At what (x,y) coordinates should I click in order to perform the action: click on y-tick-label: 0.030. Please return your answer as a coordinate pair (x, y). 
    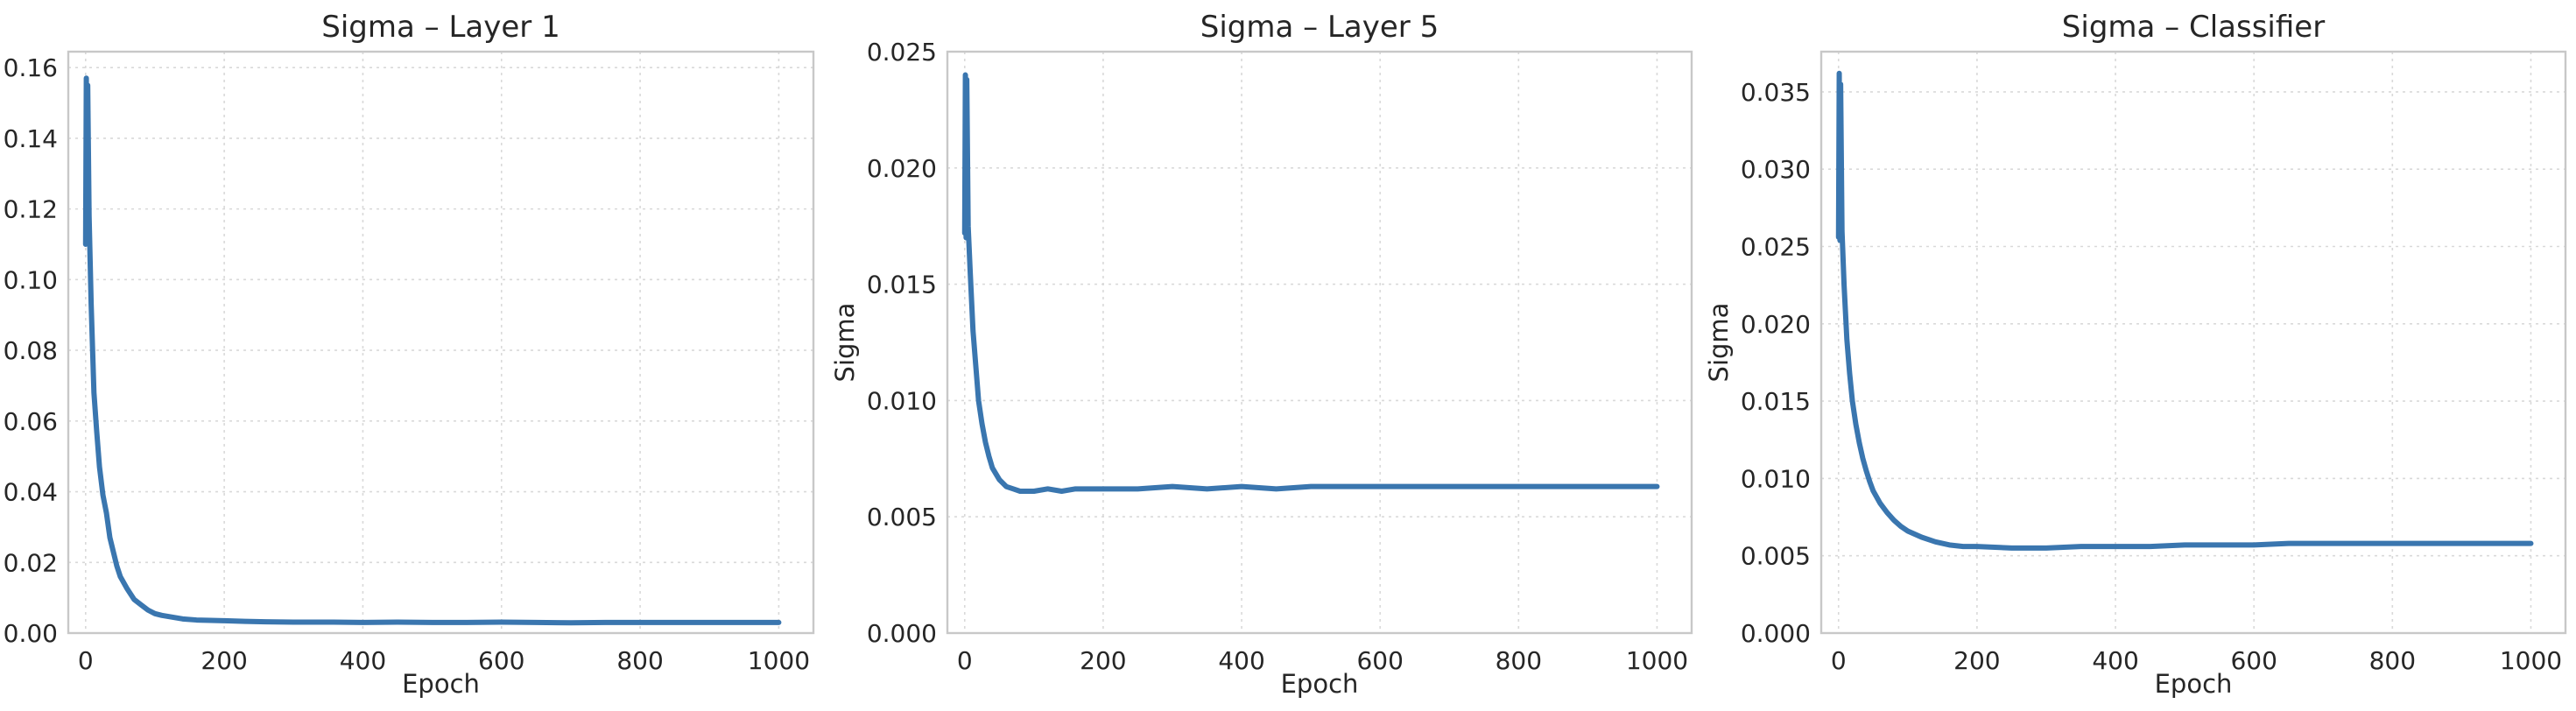
    Looking at the image, I should click on (1776, 169).